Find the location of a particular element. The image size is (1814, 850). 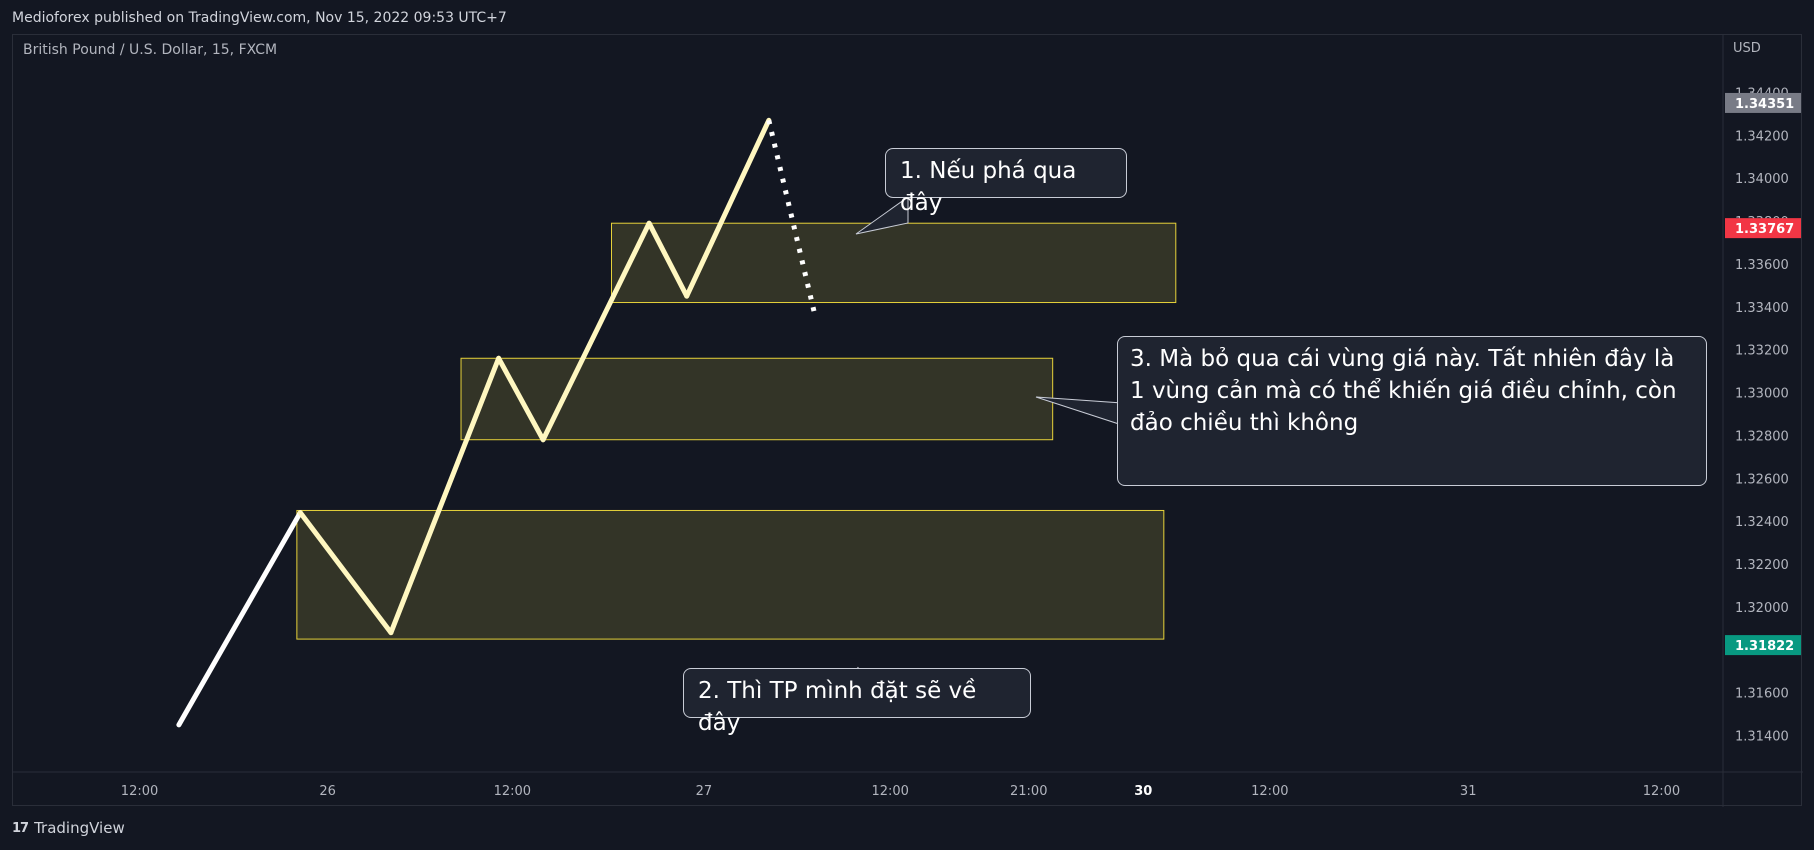

price-label-1: 1.34351 is located at coordinates (1764, 104).